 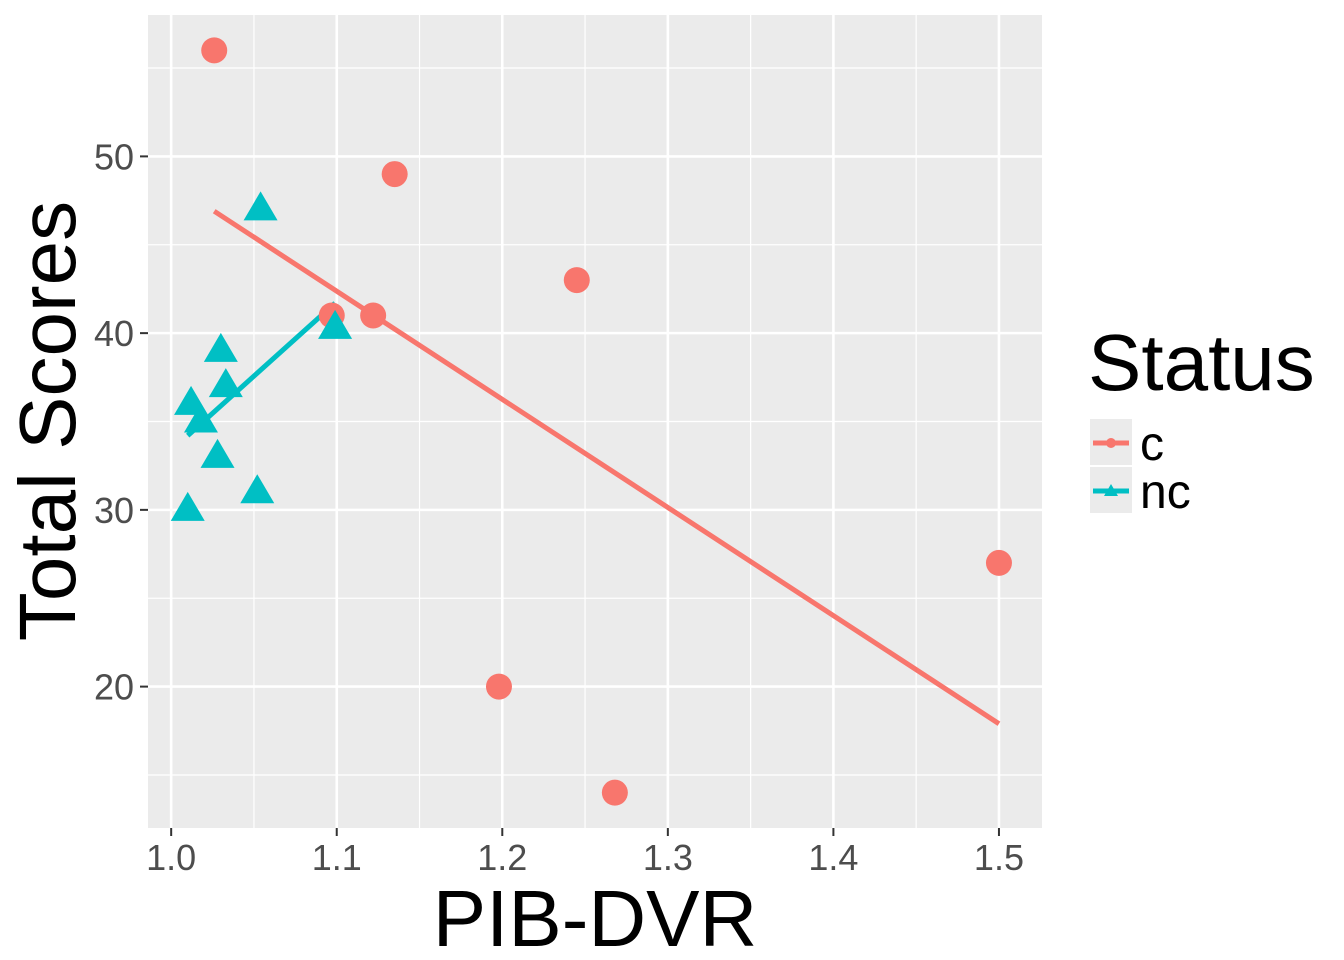 I want to click on x-axis-title: PIB-DVR, so click(x=595, y=917).